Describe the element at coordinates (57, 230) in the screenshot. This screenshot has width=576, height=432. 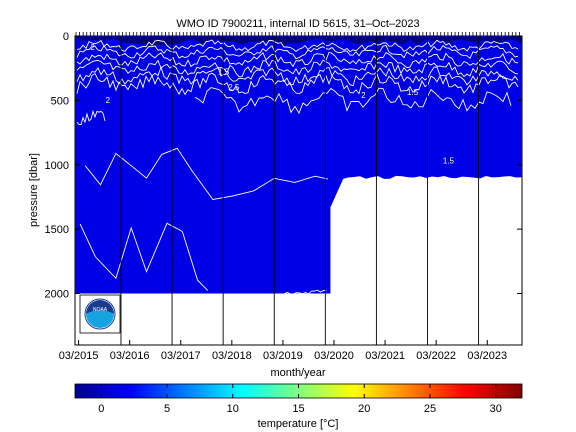
I see `y-tick-label: 1500` at that location.